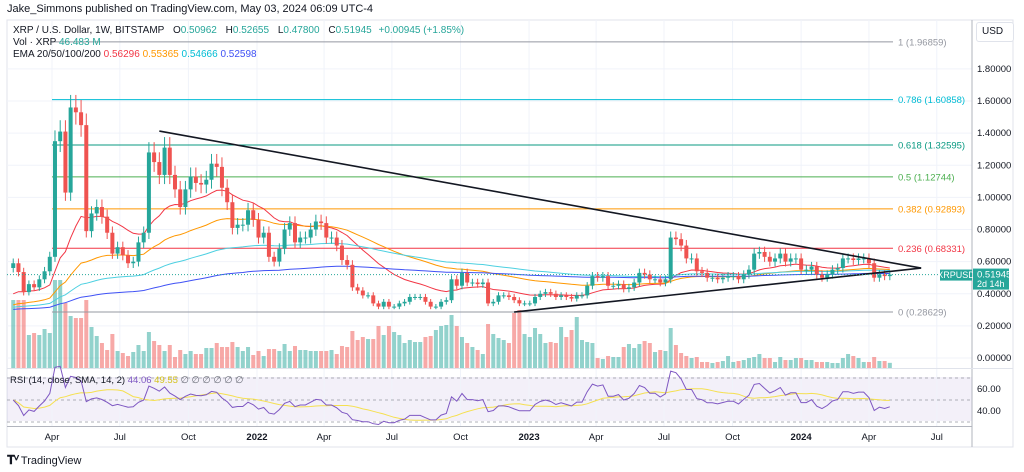 This screenshot has width=1024, height=472. I want to click on fib-level-label: 0.382 (0.92893), so click(931, 209).